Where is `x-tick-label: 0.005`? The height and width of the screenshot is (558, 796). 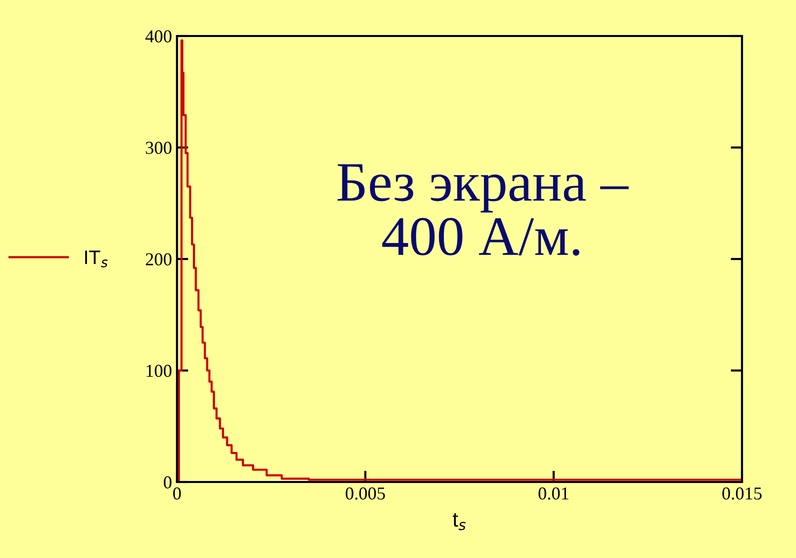
x-tick-label: 0.005 is located at coordinates (365, 493).